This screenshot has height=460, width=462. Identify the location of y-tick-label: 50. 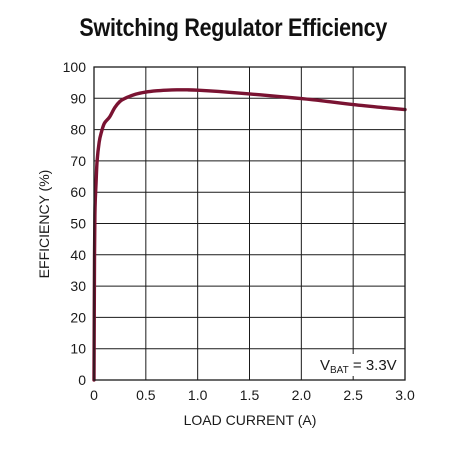
(78, 224).